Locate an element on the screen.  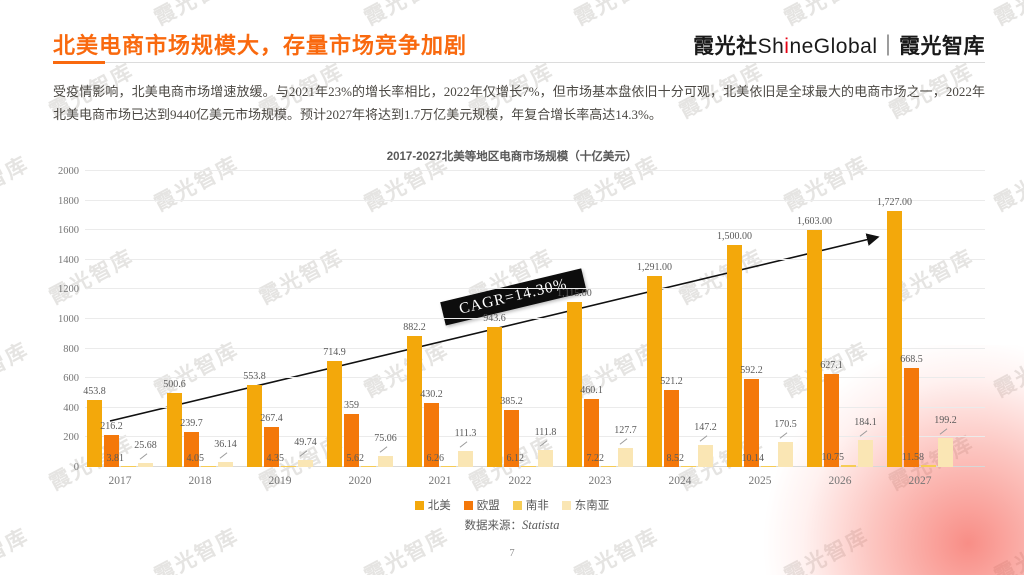
logo-brand-en: ShineGlobal is located at coordinates (817, 46).